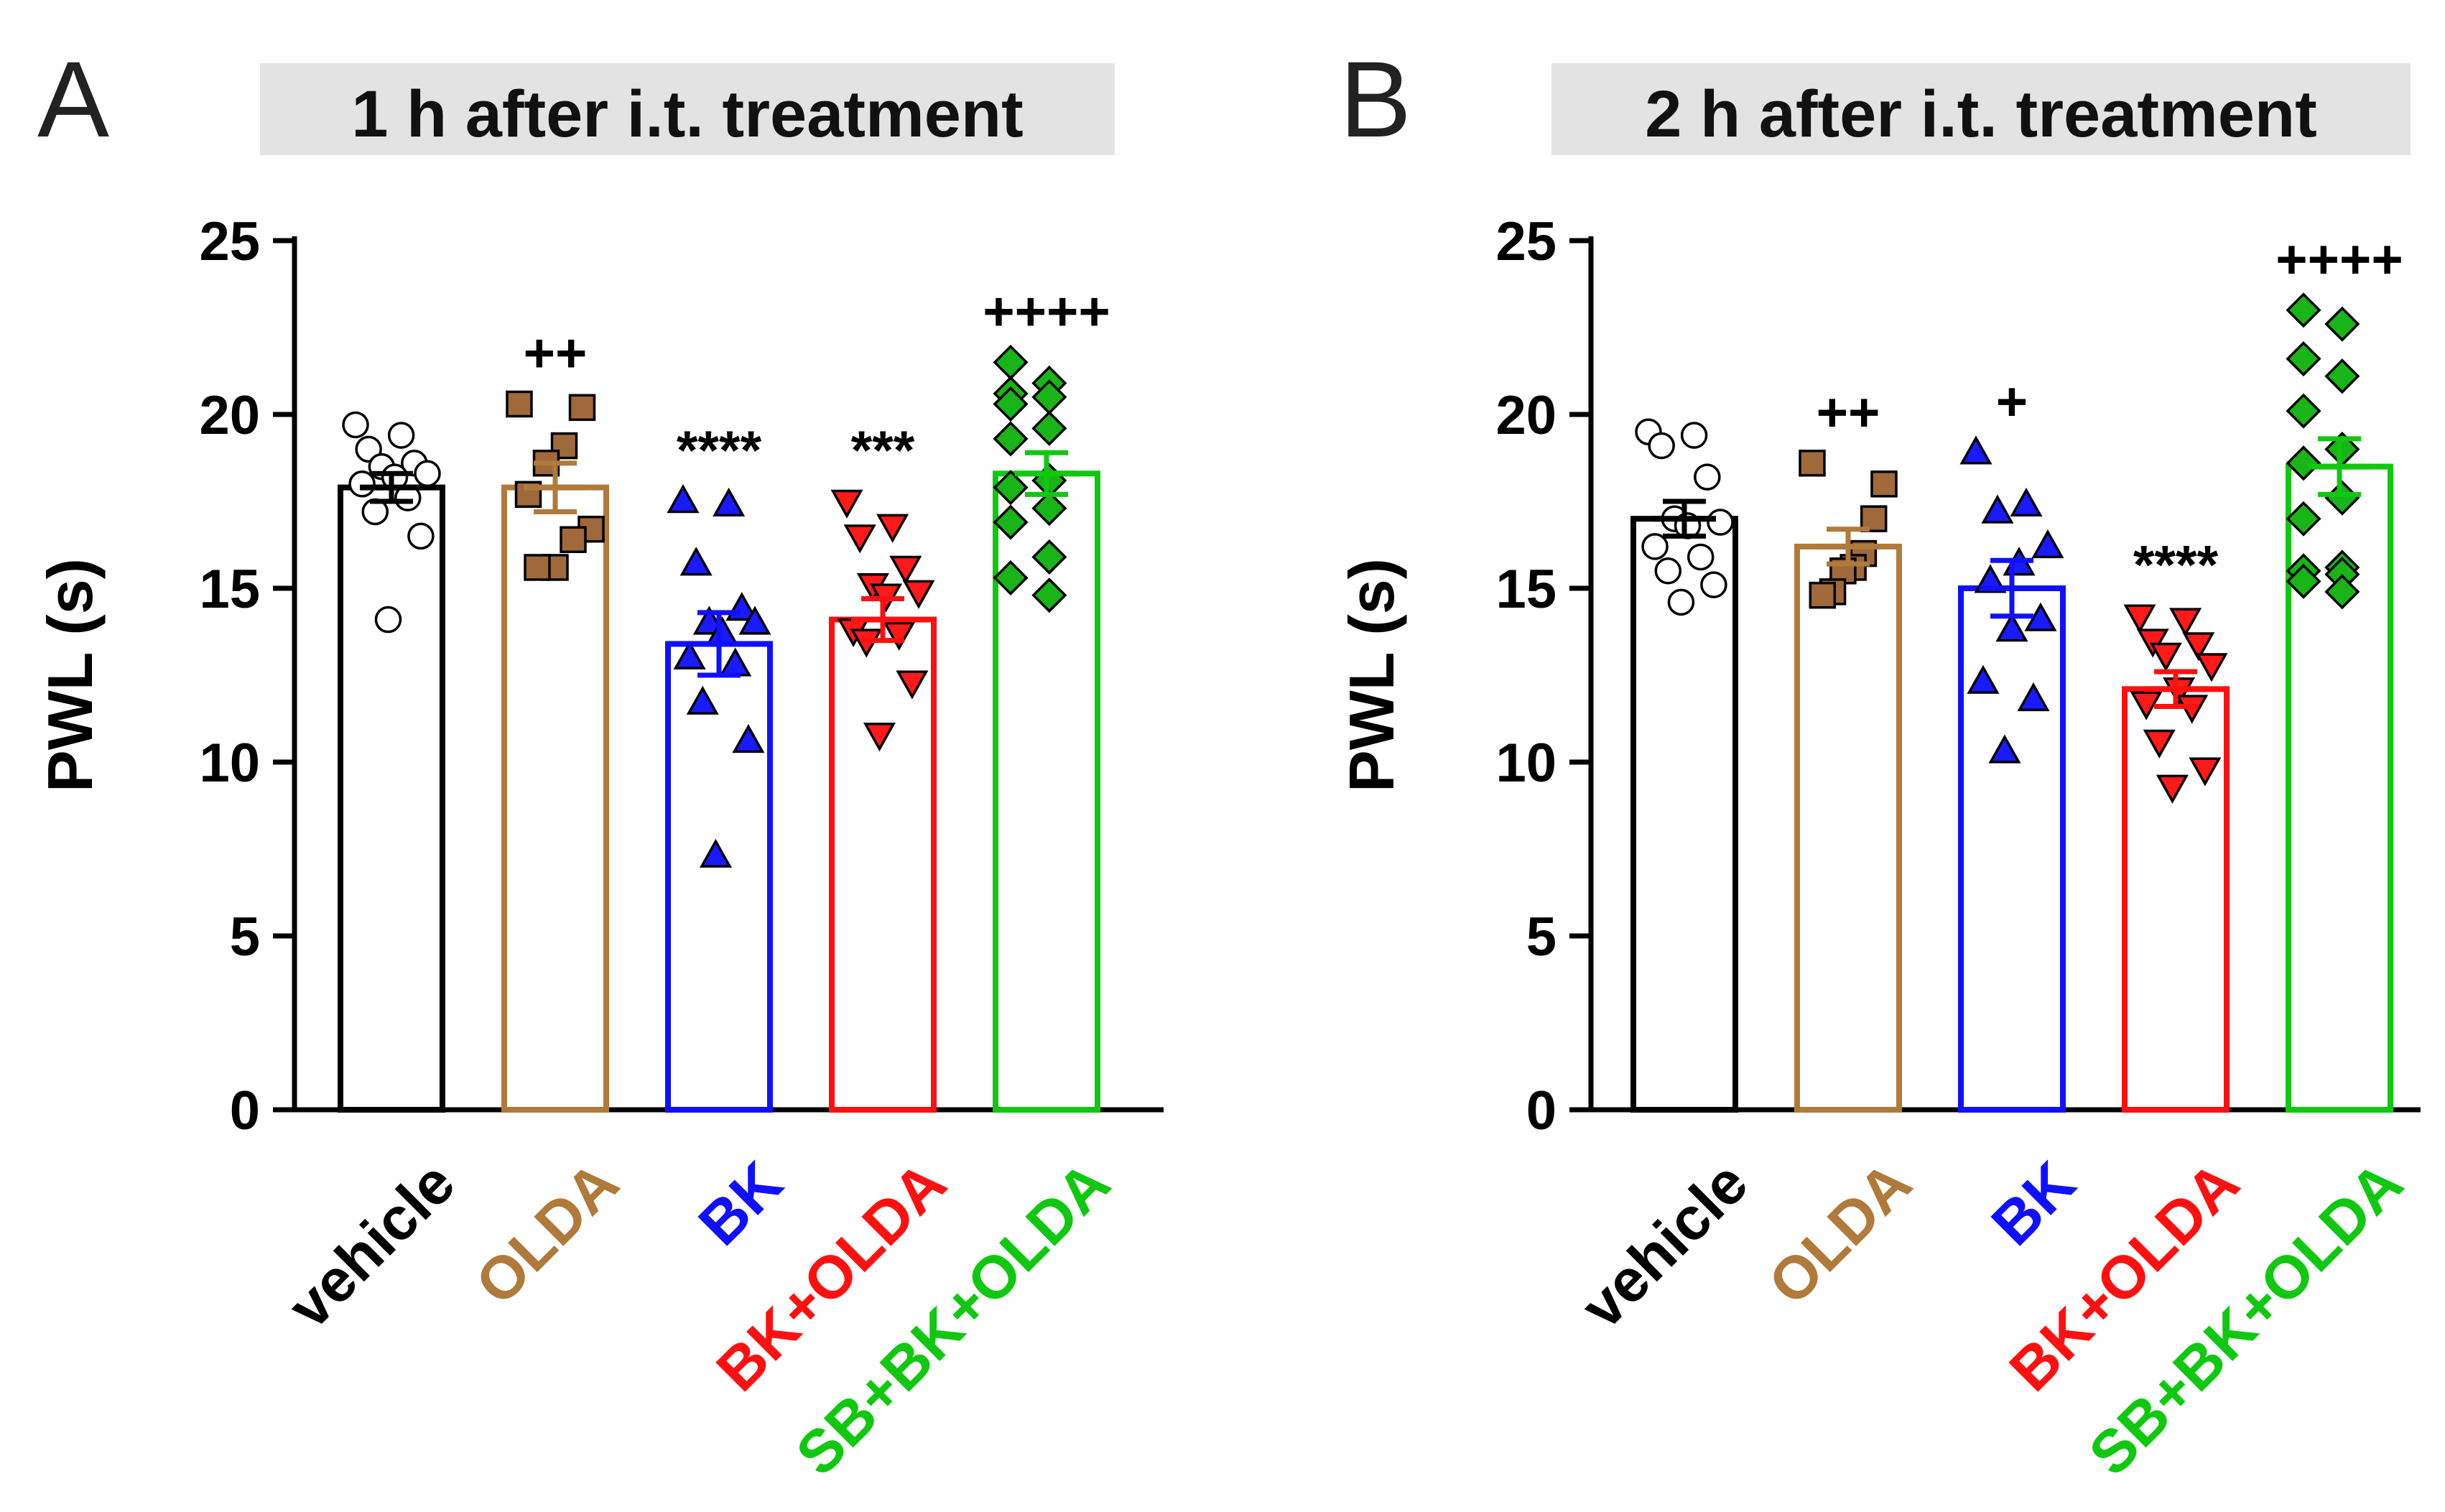  Describe the element at coordinates (1664, 1245) in the screenshot. I see `panel-b-category-label-vehicle: vehicle` at that location.